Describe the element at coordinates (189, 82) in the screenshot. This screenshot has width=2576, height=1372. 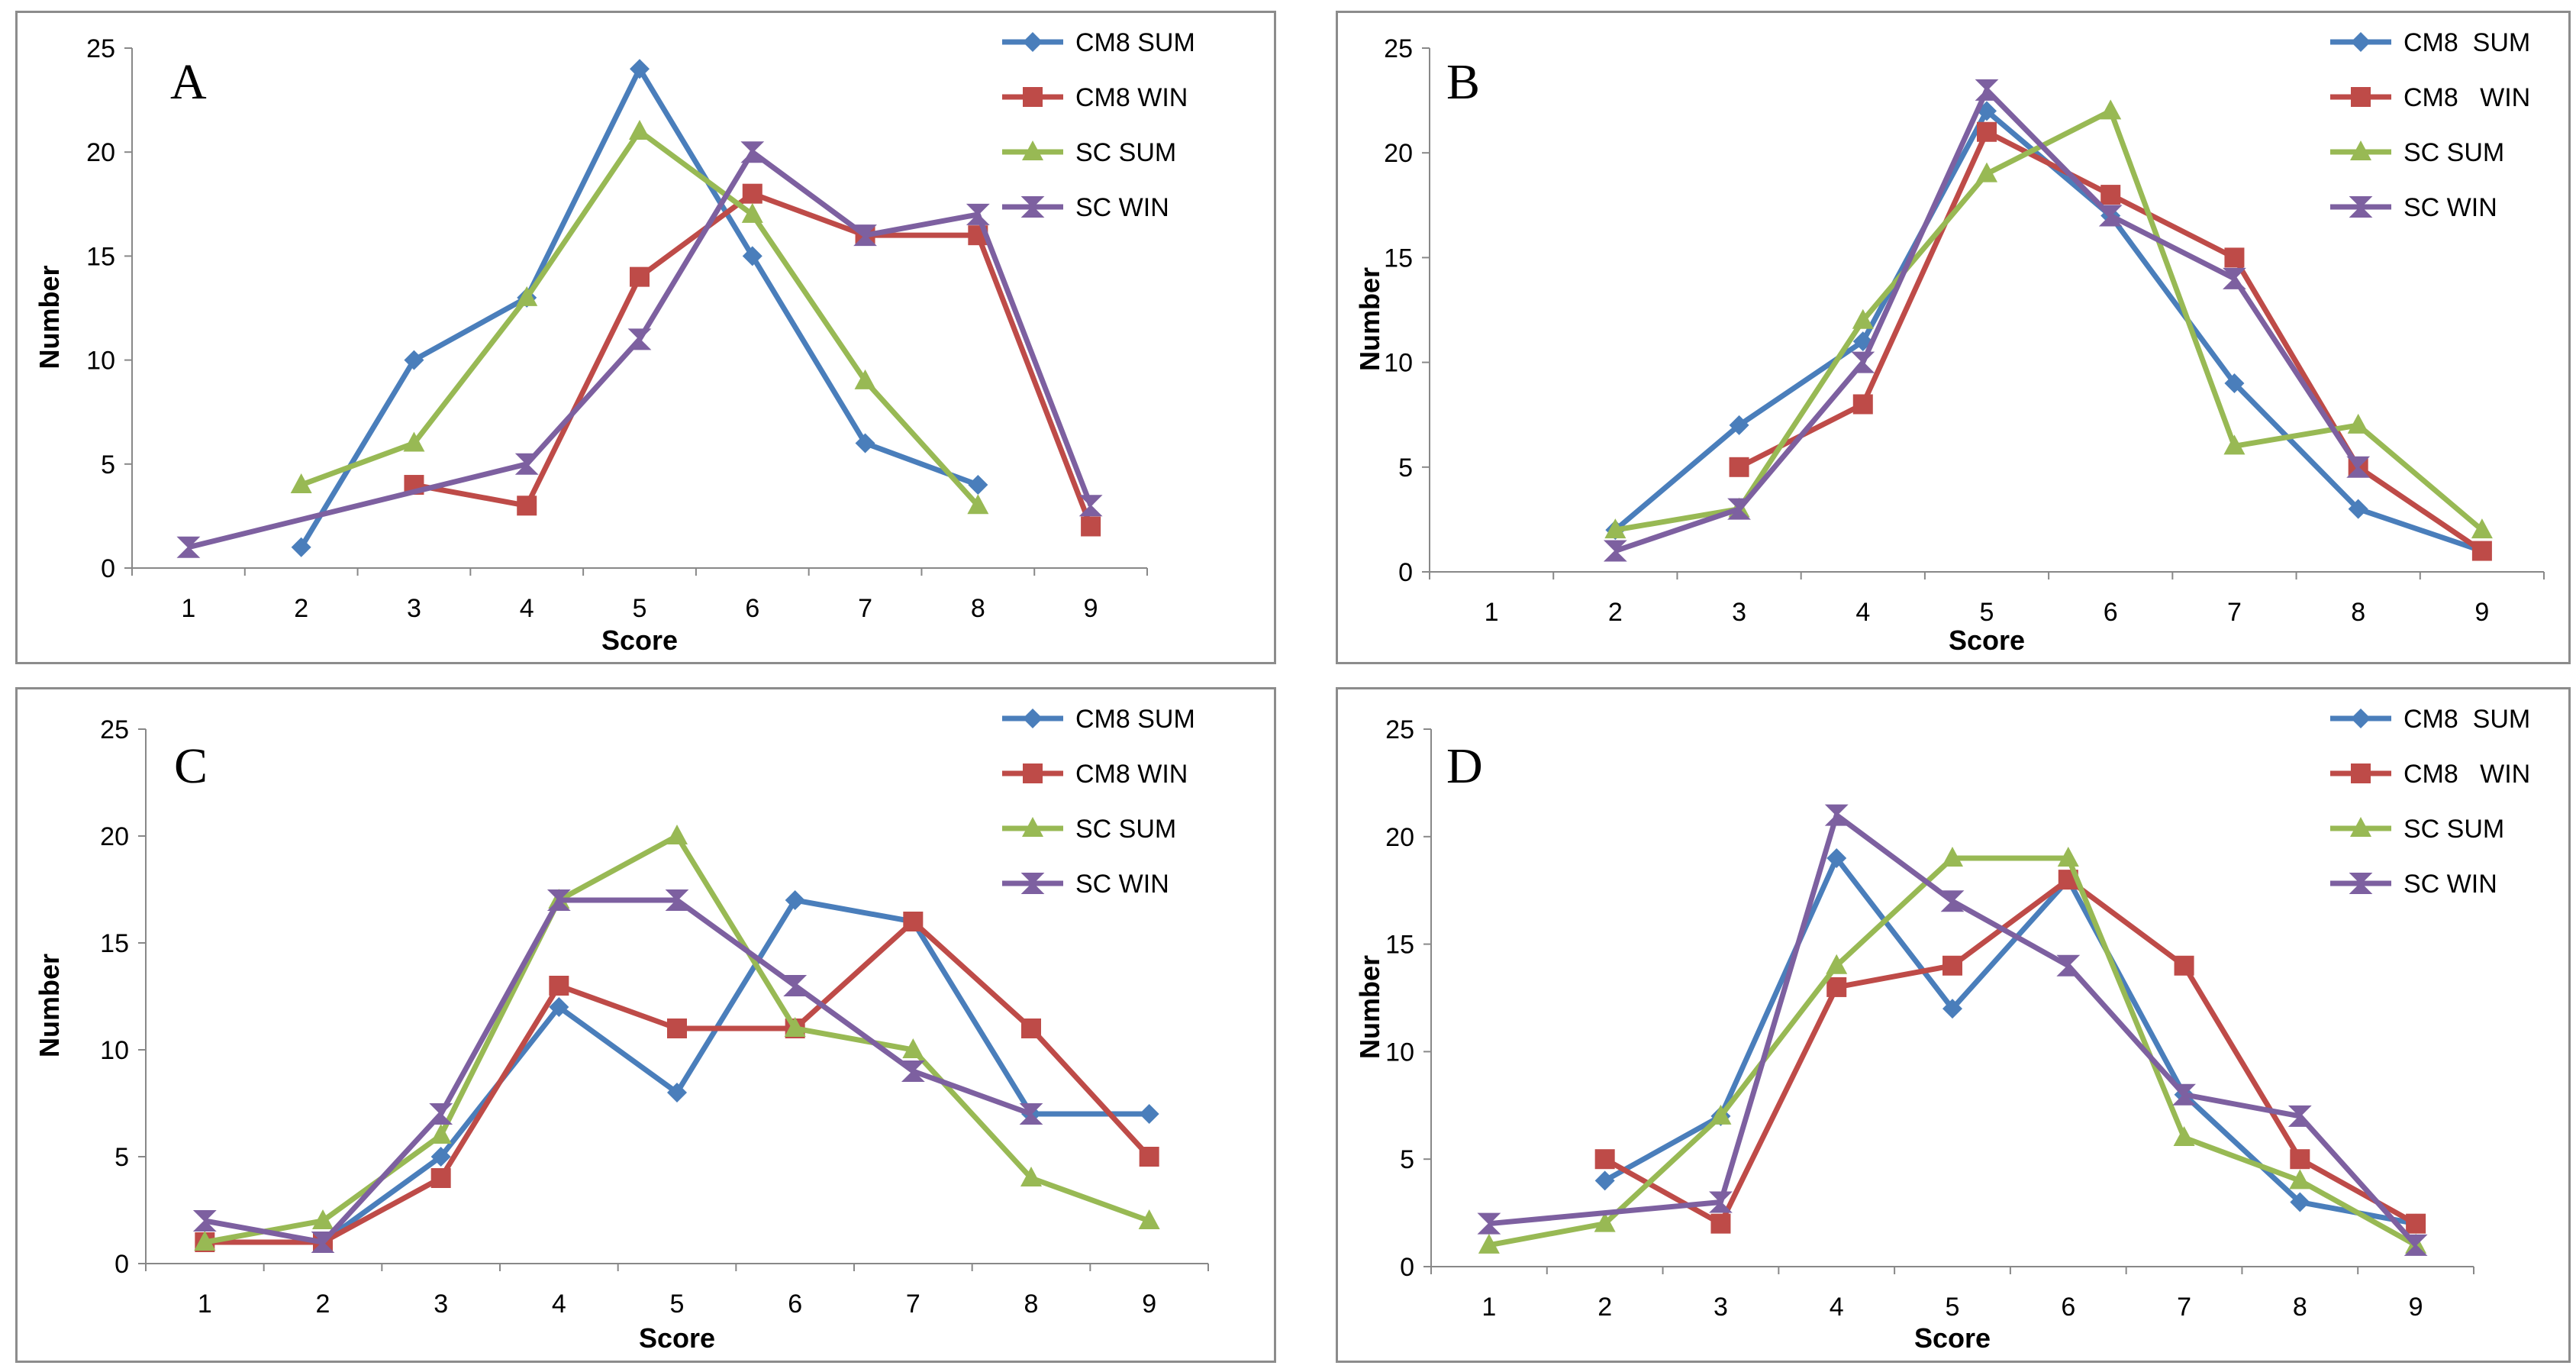
I see `panel-letter: A` at that location.